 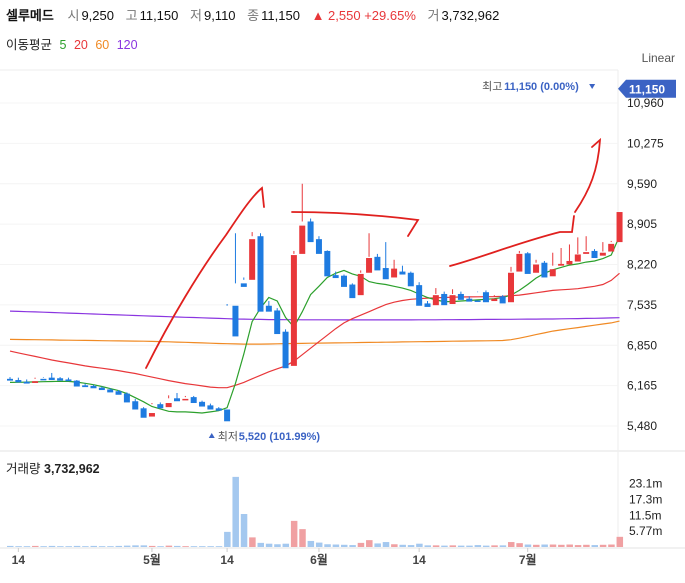 I want to click on ma20-legend: 20, so click(x=80, y=45).